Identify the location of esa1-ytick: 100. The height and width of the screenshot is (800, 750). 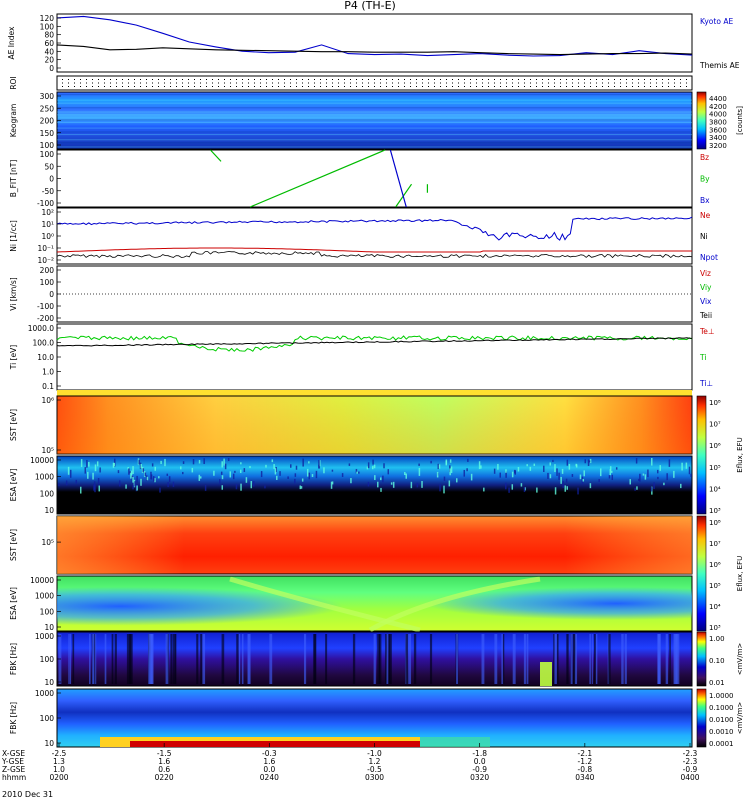
(47, 493).